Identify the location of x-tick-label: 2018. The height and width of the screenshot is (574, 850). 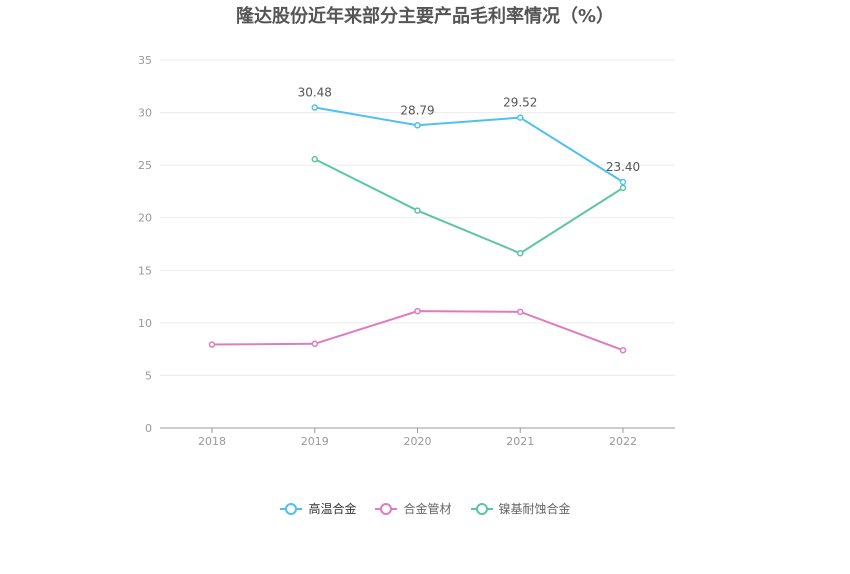
(212, 441).